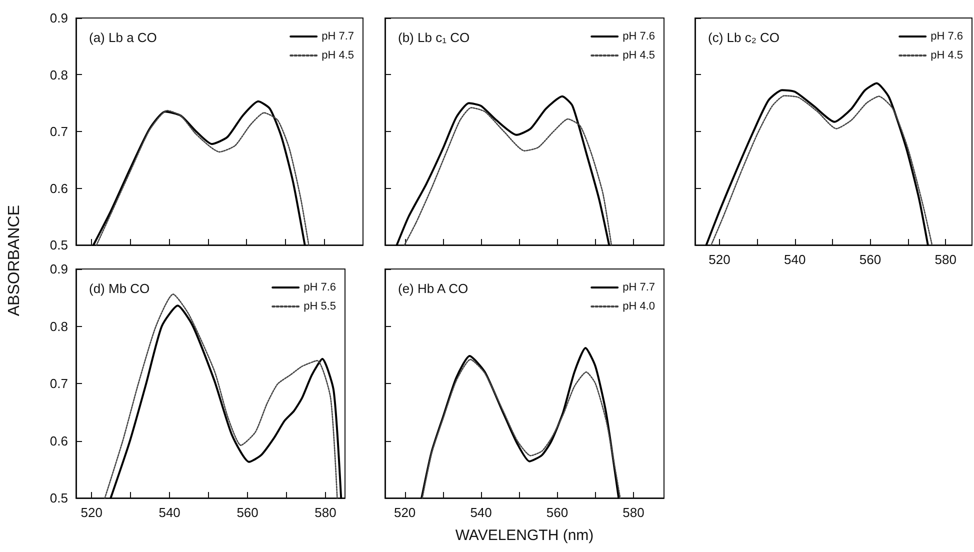 The height and width of the screenshot is (552, 974). I want to click on legend-label: pH 4.0, so click(639, 306).